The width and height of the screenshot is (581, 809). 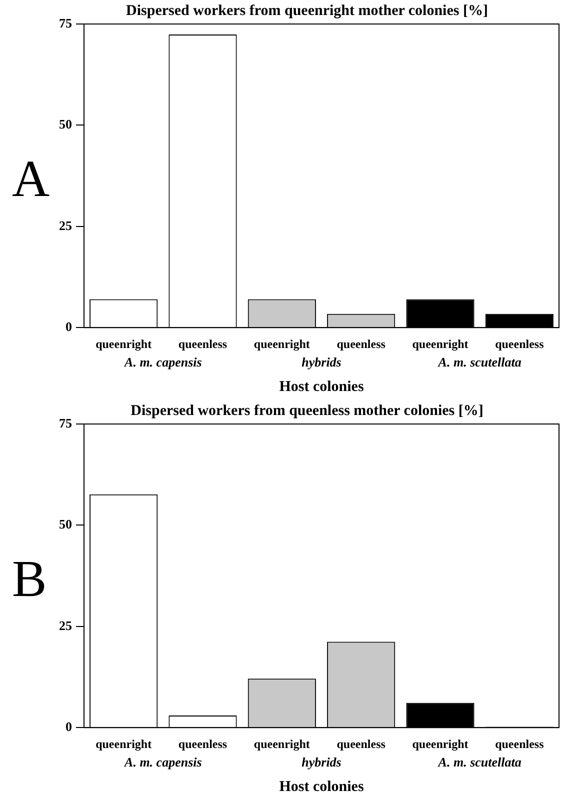 I want to click on text: A, so click(x=31, y=179).